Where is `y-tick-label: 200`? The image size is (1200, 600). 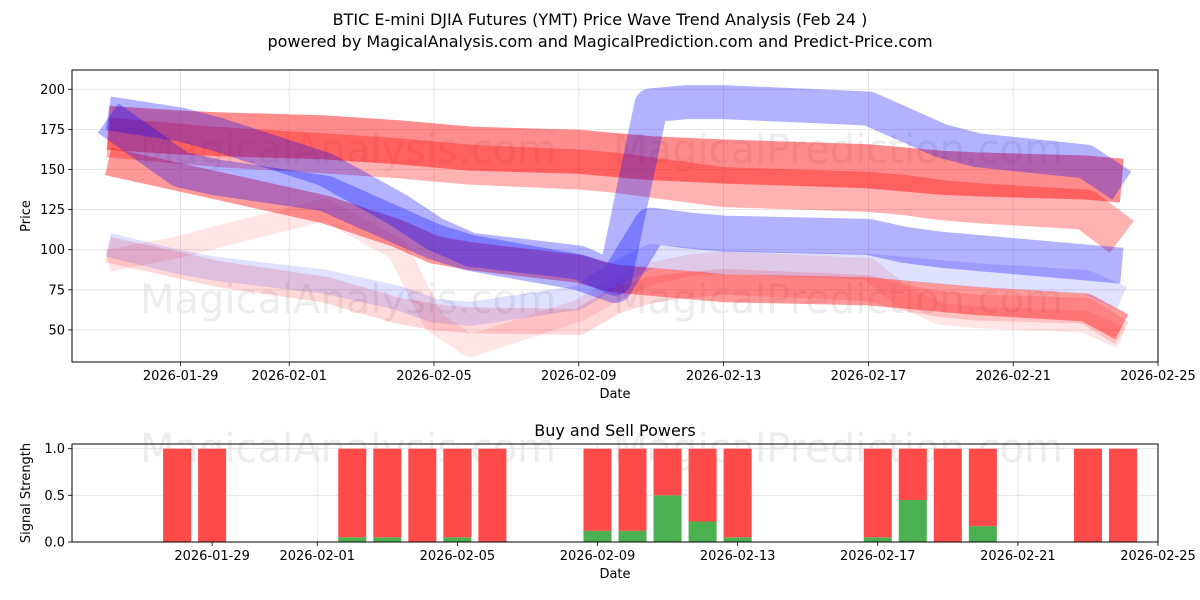
y-tick-label: 200 is located at coordinates (52, 90).